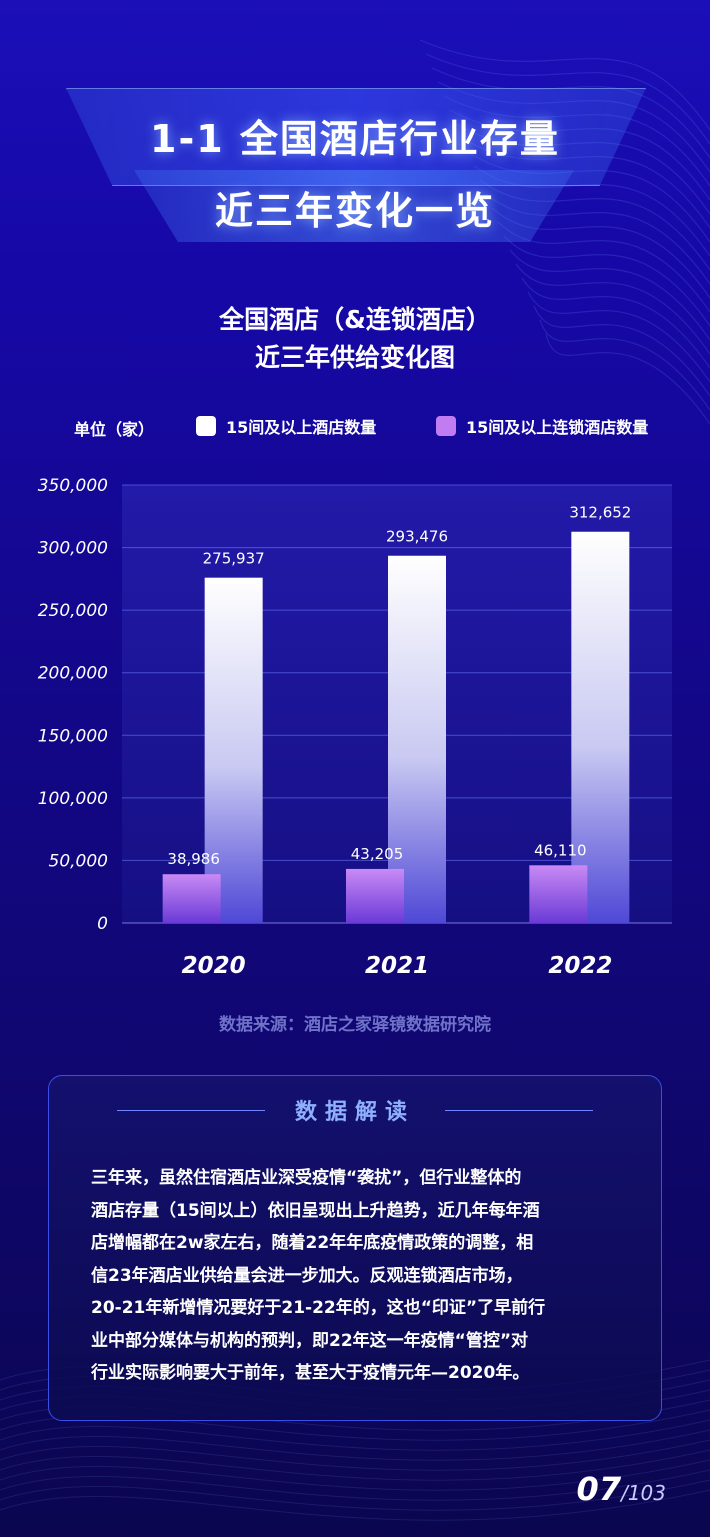  Describe the element at coordinates (599, 1489) in the screenshot. I see `page-current: 07` at that location.